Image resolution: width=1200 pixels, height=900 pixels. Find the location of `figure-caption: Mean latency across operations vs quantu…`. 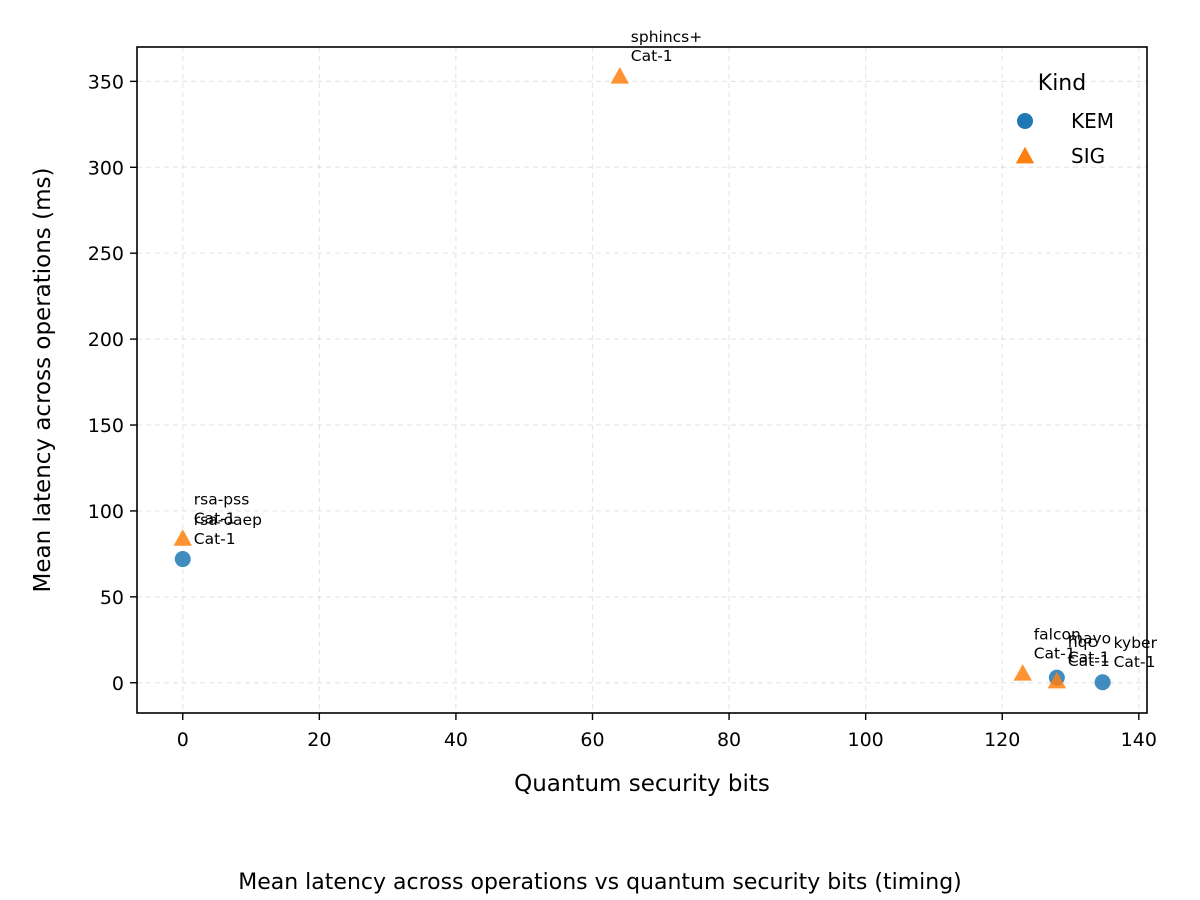

figure-caption: Mean latency across operations vs quantu… is located at coordinates (600, 882).